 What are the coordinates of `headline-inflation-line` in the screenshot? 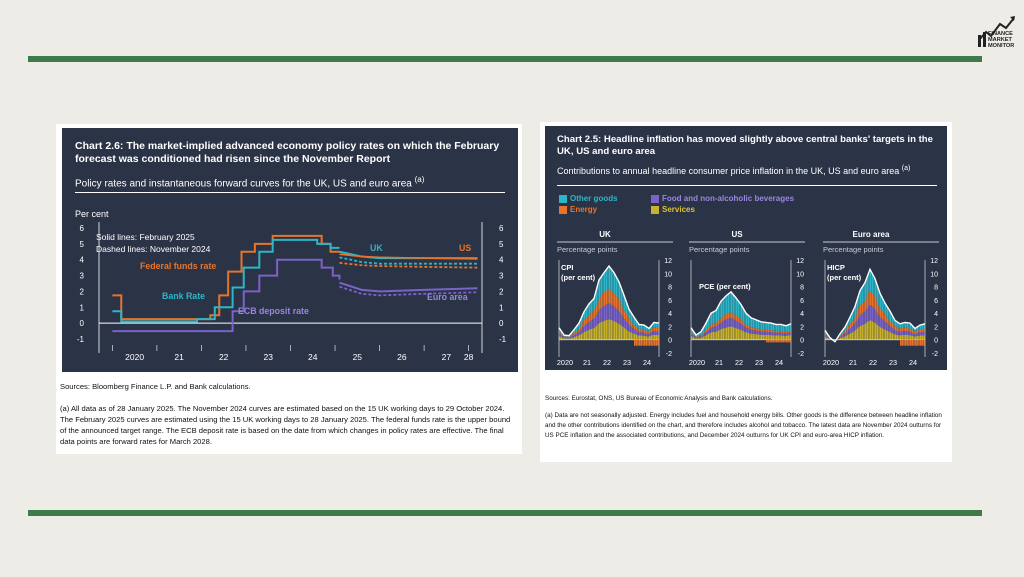 It's located at (609, 300).